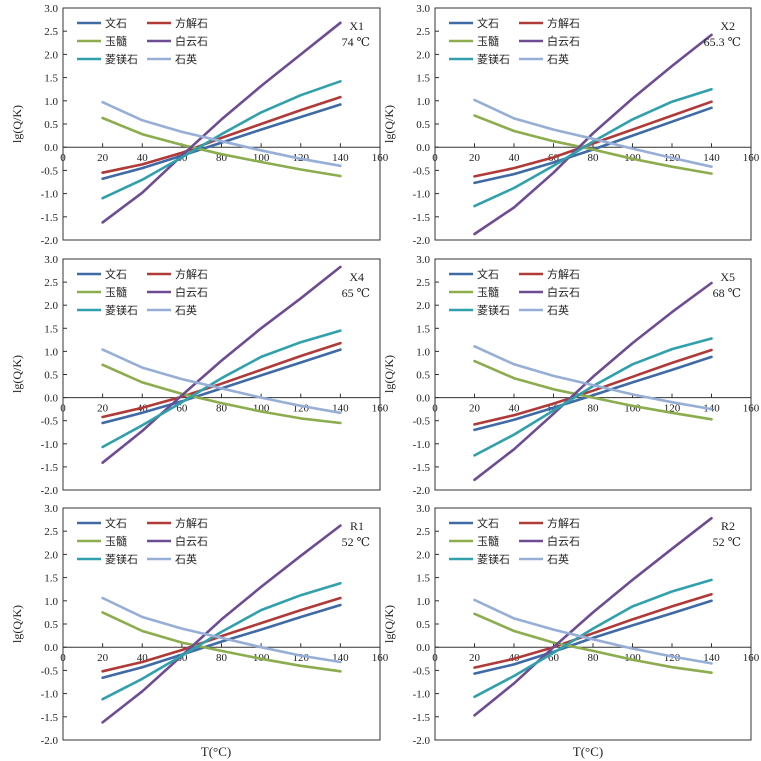 The image size is (761, 761). Describe the element at coordinates (191, 41) in the screenshot. I see `legend-label: 白云石` at that location.